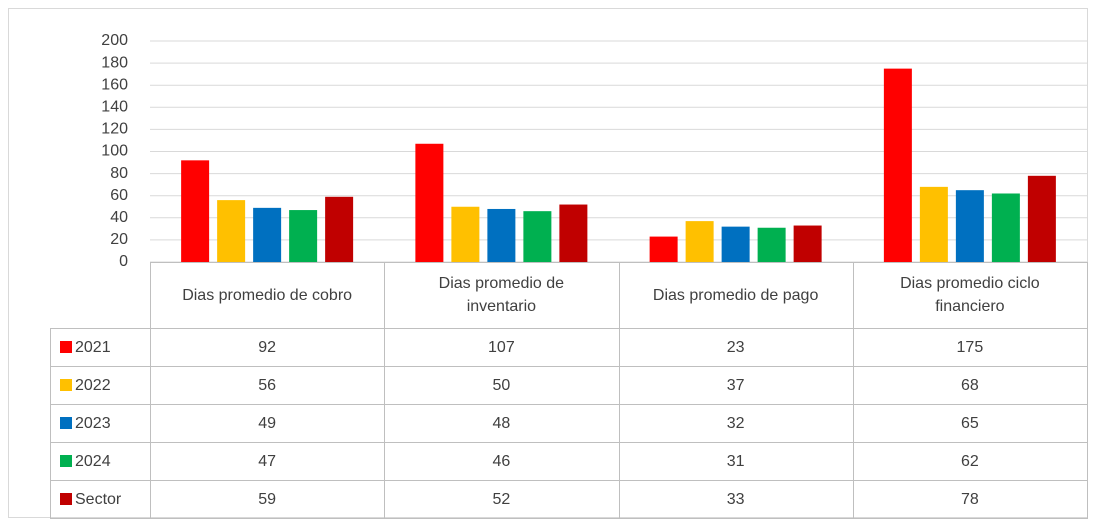 The height and width of the screenshot is (524, 1098). Describe the element at coordinates (119, 173) in the screenshot. I see `y-tick-label: 80` at that location.